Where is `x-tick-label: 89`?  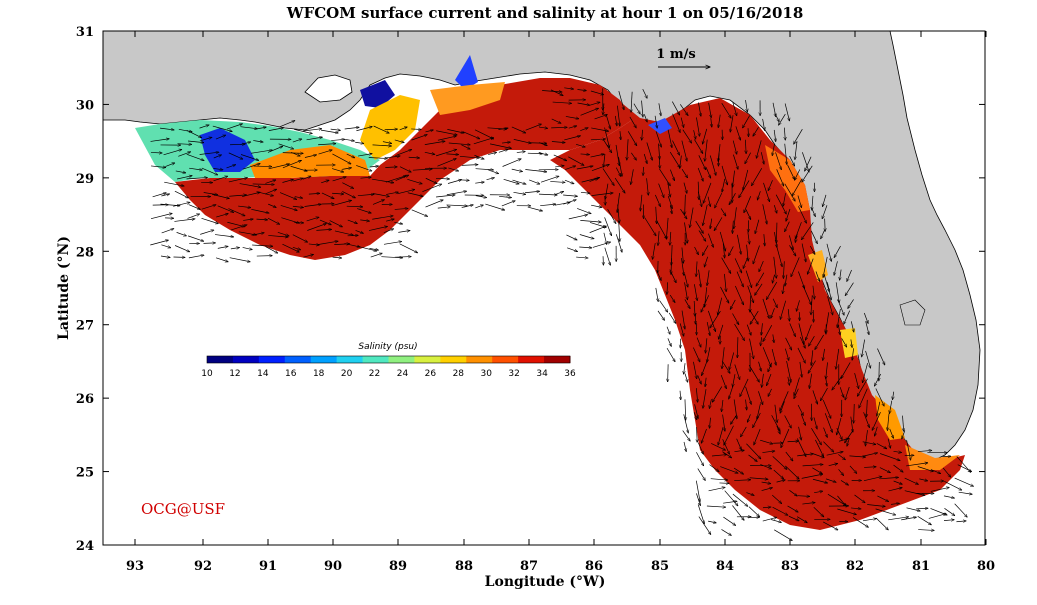
x-tick-label: 89 is located at coordinates (398, 566).